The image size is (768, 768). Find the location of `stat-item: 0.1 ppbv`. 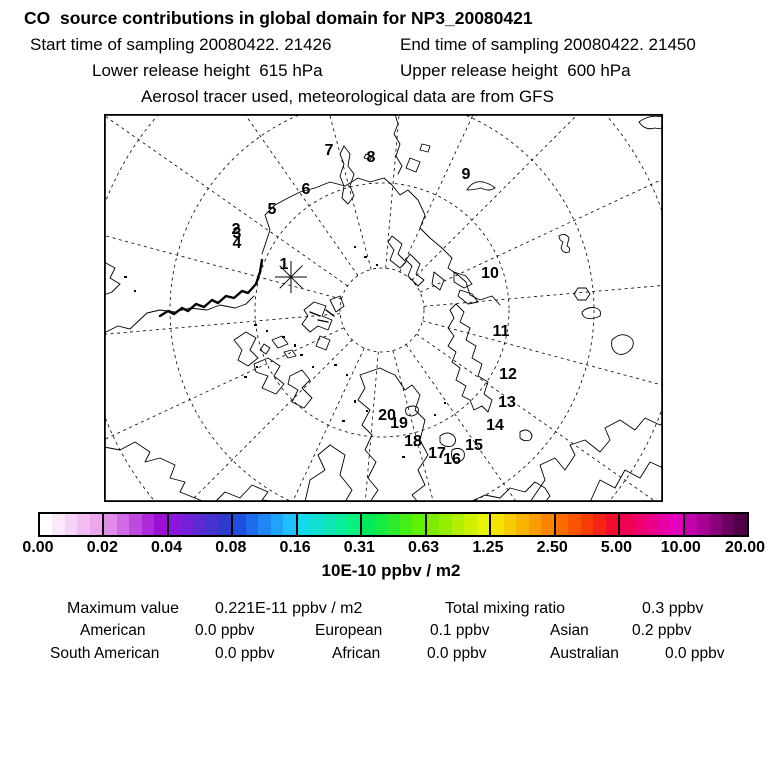

stat-item: 0.1 ppbv is located at coordinates (460, 630).